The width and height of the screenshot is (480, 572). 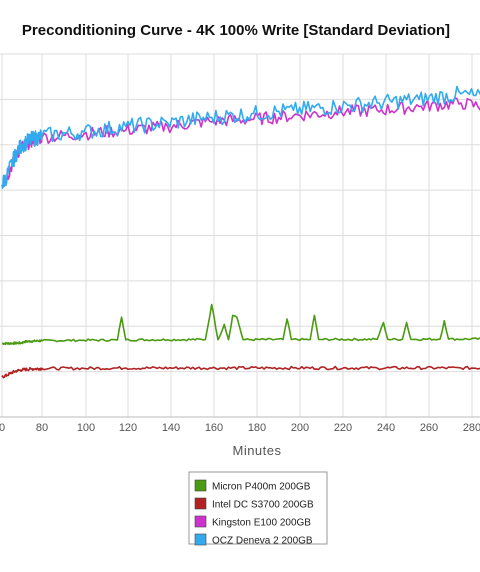 I want to click on x-tick-label: 240, so click(x=386, y=428).